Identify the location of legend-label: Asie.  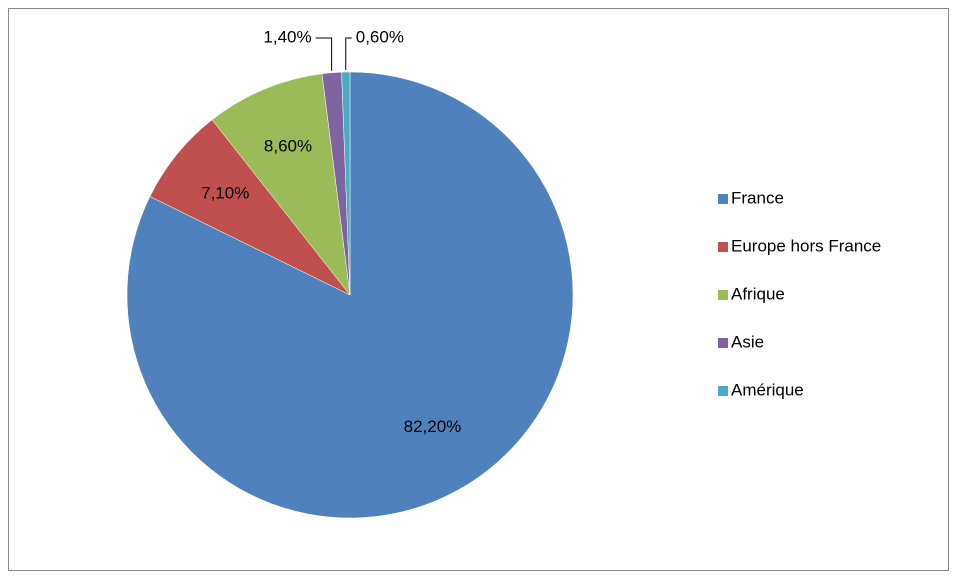
(747, 341).